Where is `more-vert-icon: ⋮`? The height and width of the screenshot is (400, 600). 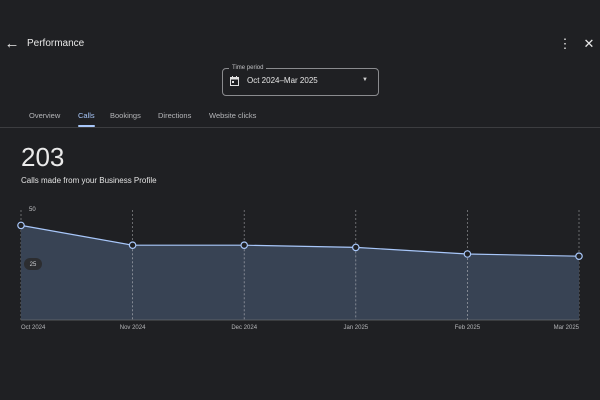 more-vert-icon: ⋮ is located at coordinates (565, 43).